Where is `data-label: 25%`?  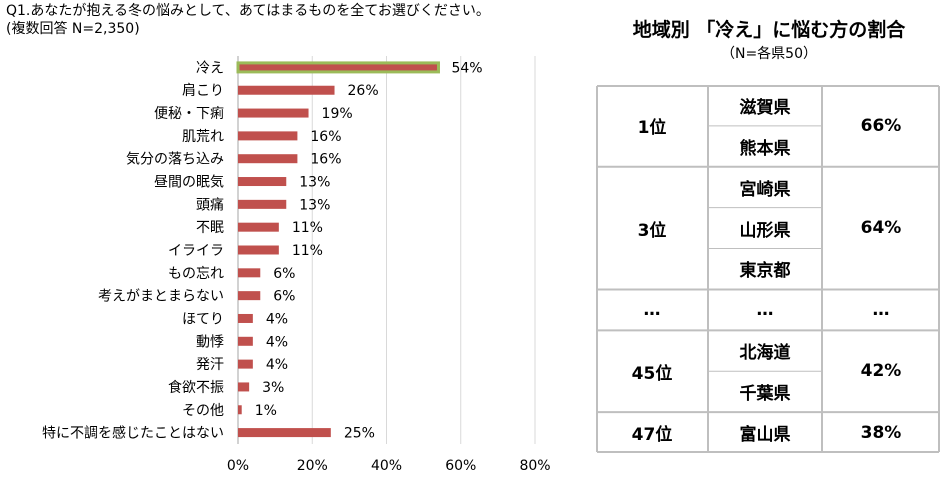 data-label: 25% is located at coordinates (359, 434).